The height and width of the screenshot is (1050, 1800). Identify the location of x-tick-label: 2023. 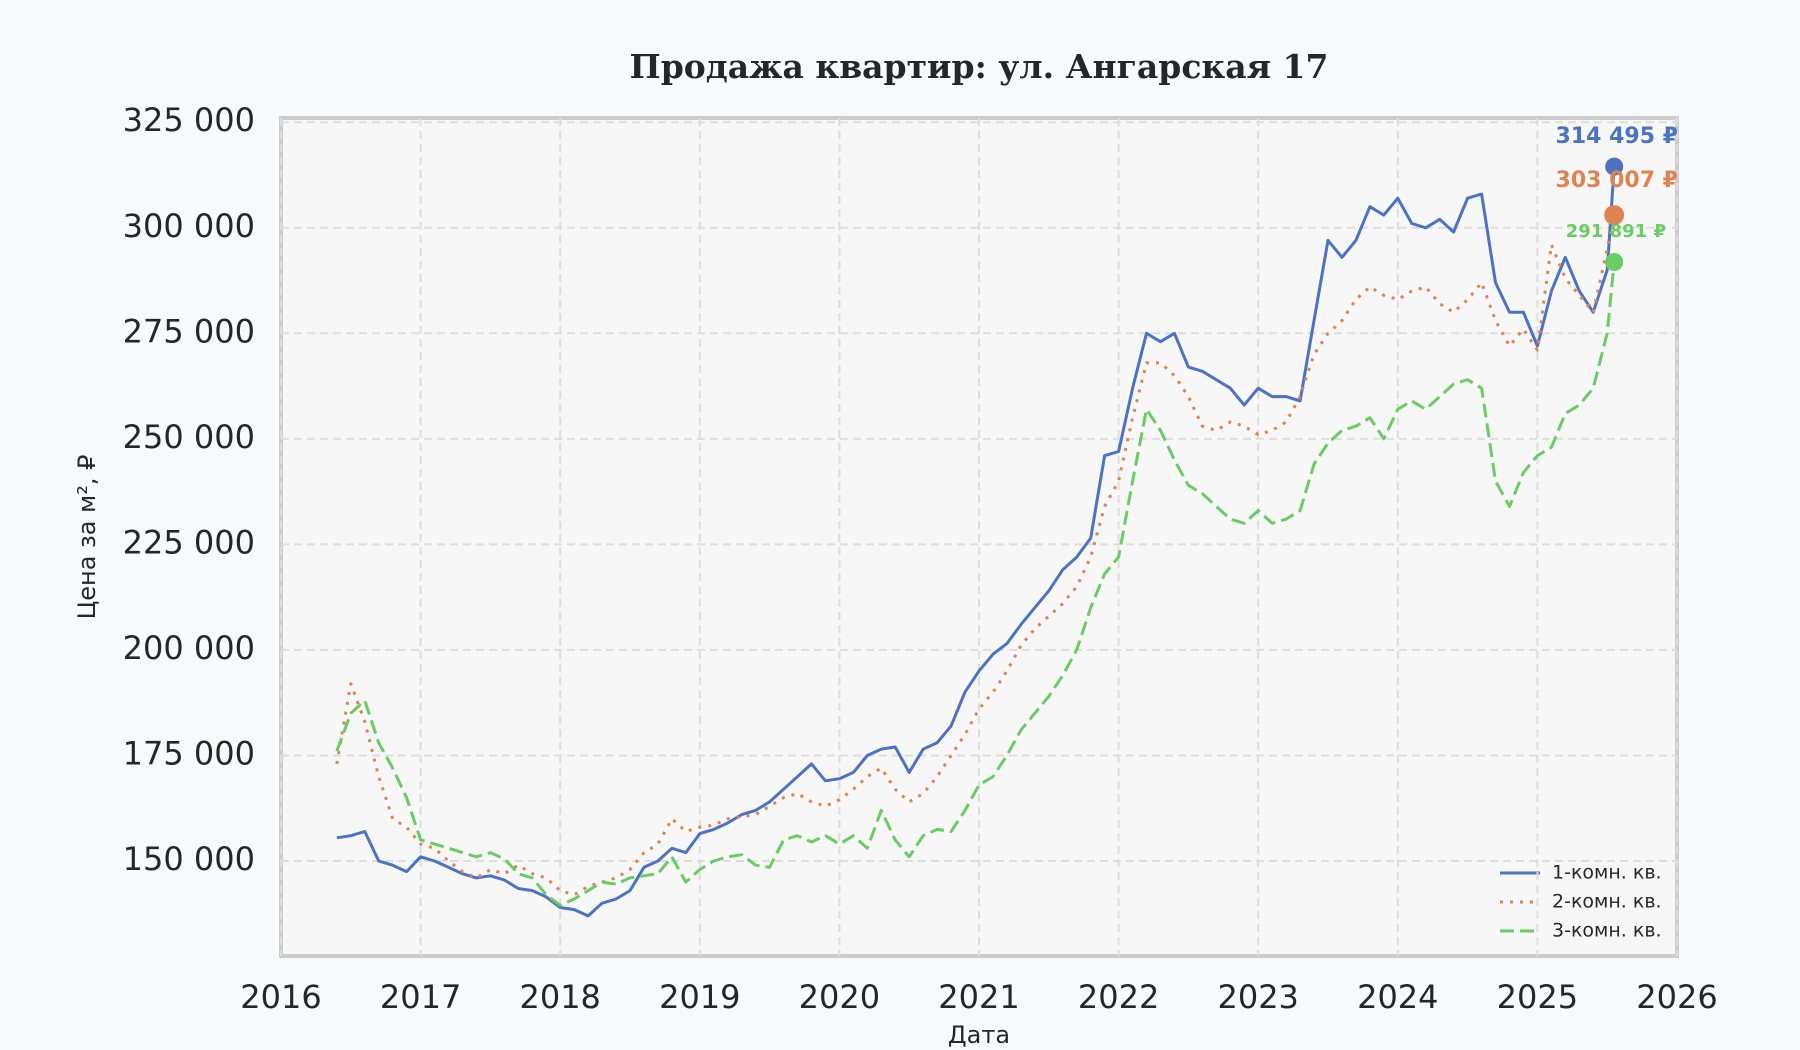
(1257, 997).